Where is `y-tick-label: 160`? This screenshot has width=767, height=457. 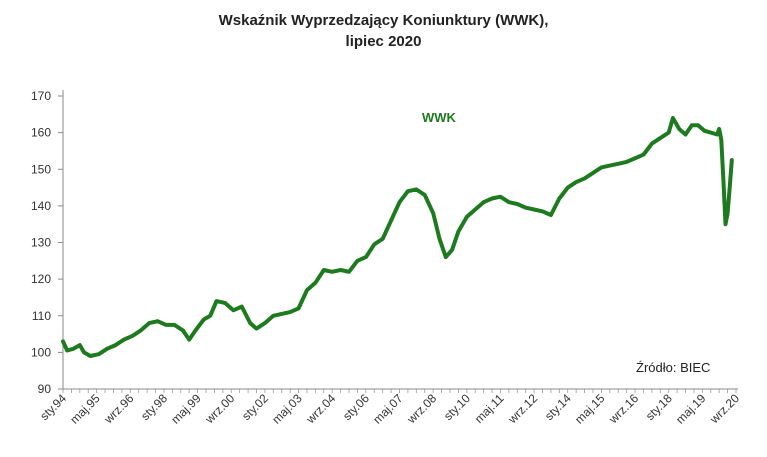
y-tick-label: 160 is located at coordinates (41, 133).